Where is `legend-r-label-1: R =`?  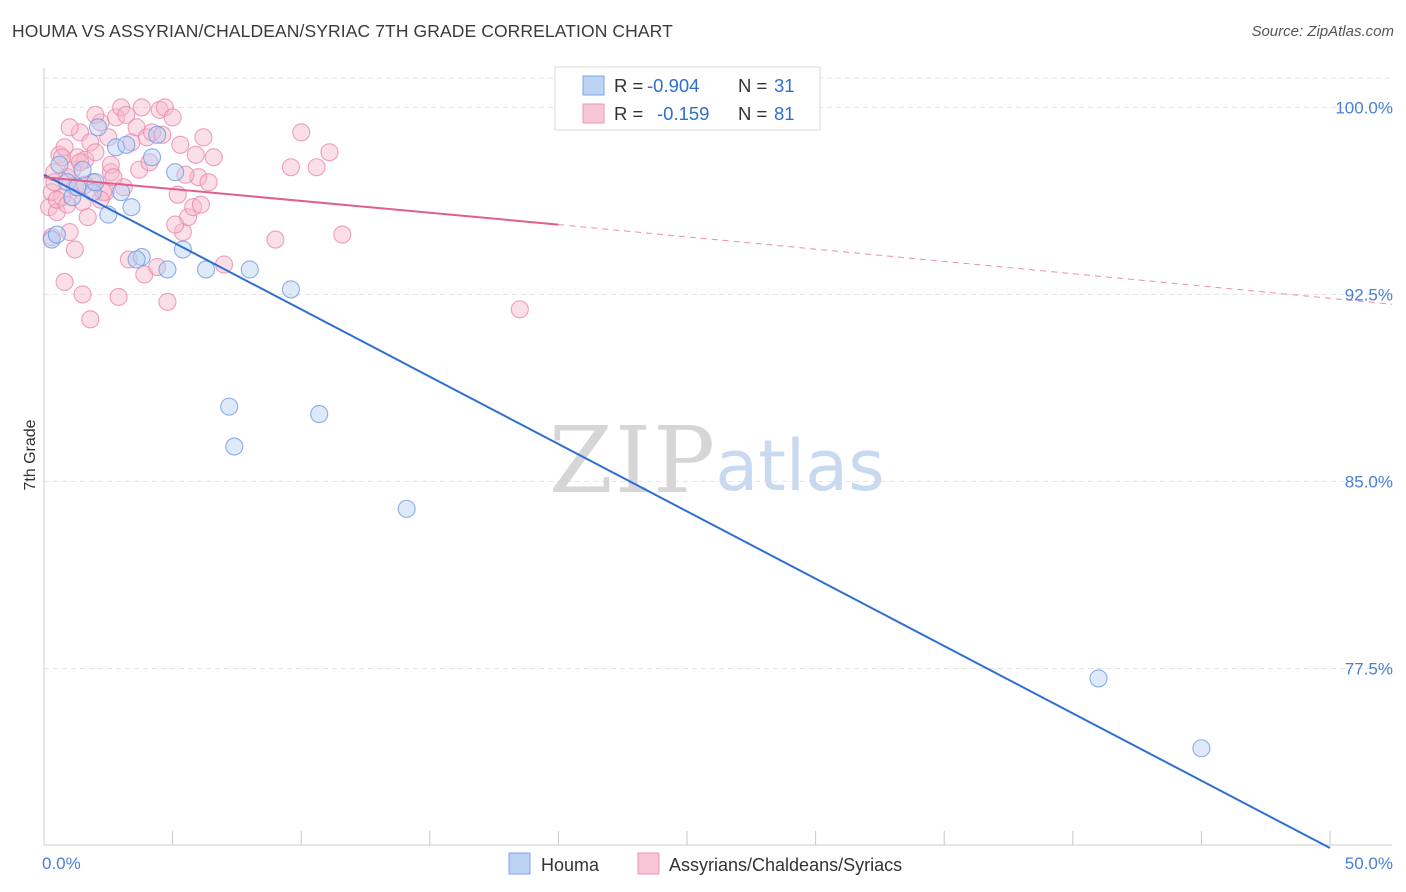
legend-r-label-1: R = is located at coordinates (628, 85).